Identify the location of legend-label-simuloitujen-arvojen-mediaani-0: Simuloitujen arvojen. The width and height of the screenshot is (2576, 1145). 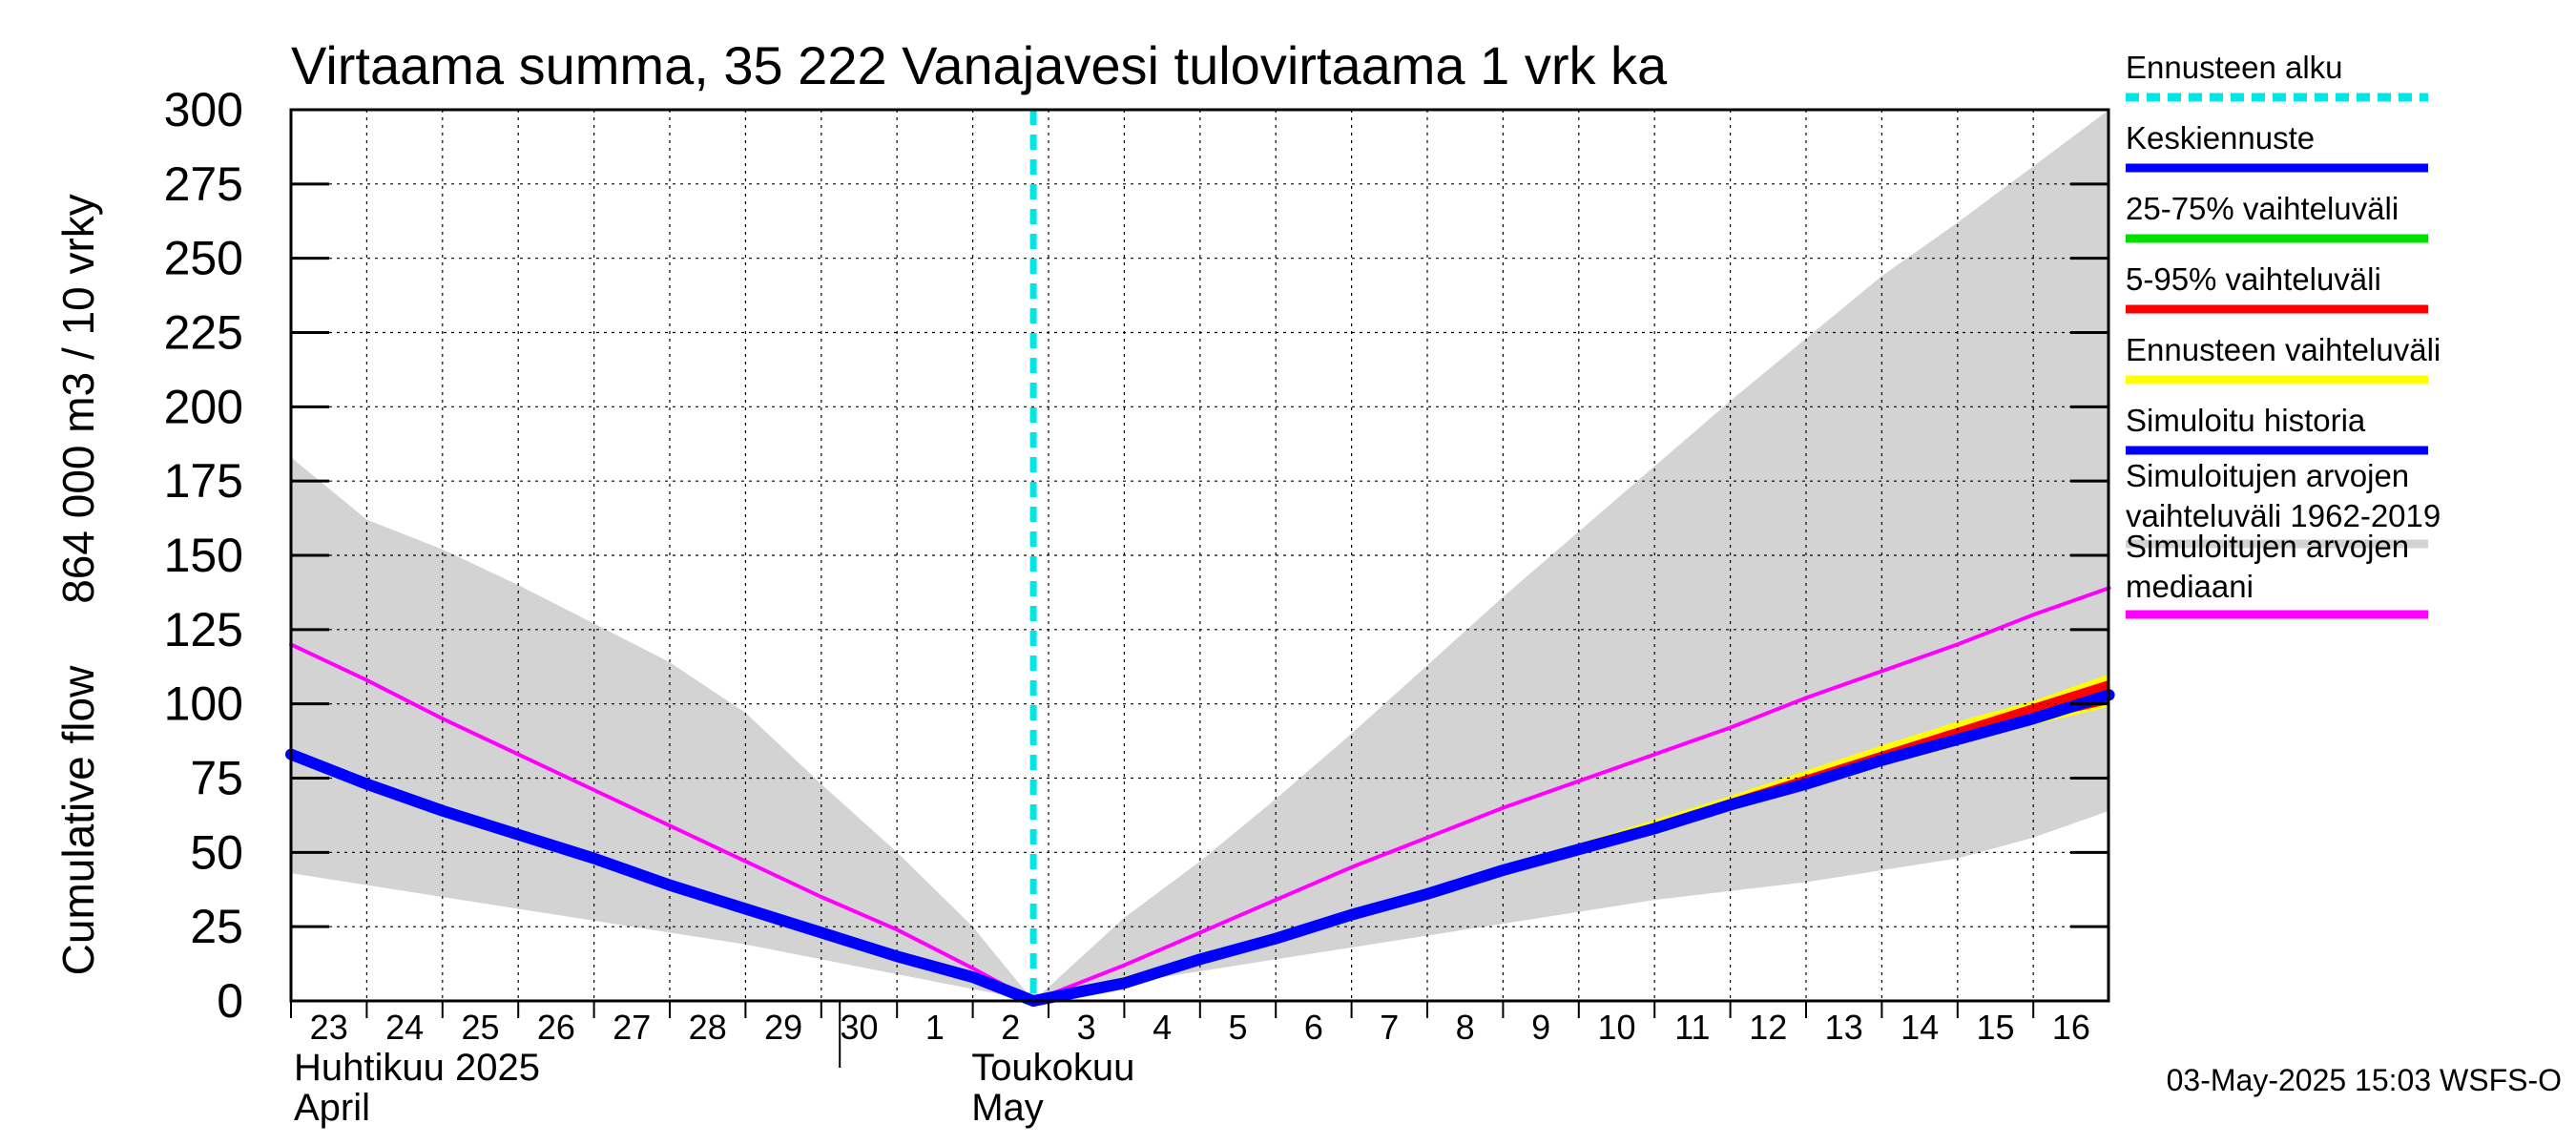
(2267, 546).